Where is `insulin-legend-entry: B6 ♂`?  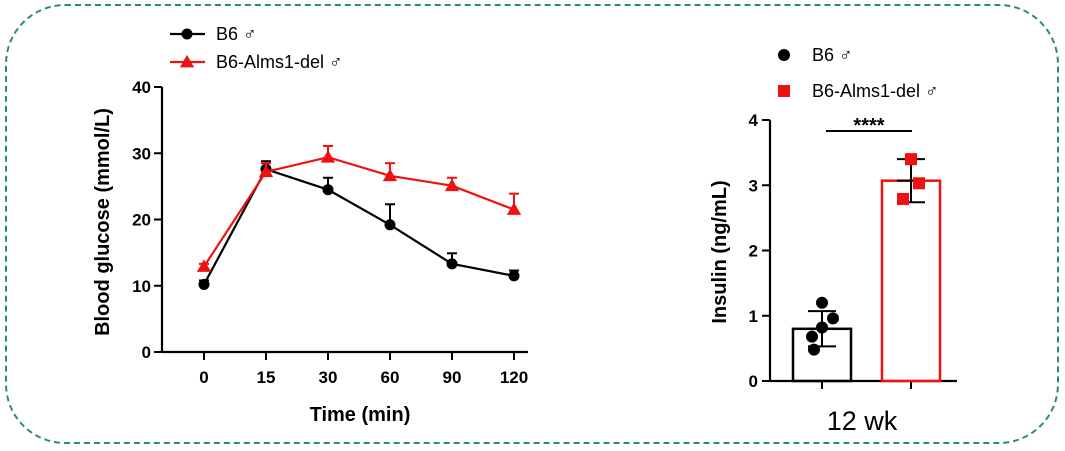
insulin-legend-entry: B6 ♂ is located at coordinates (815, 55).